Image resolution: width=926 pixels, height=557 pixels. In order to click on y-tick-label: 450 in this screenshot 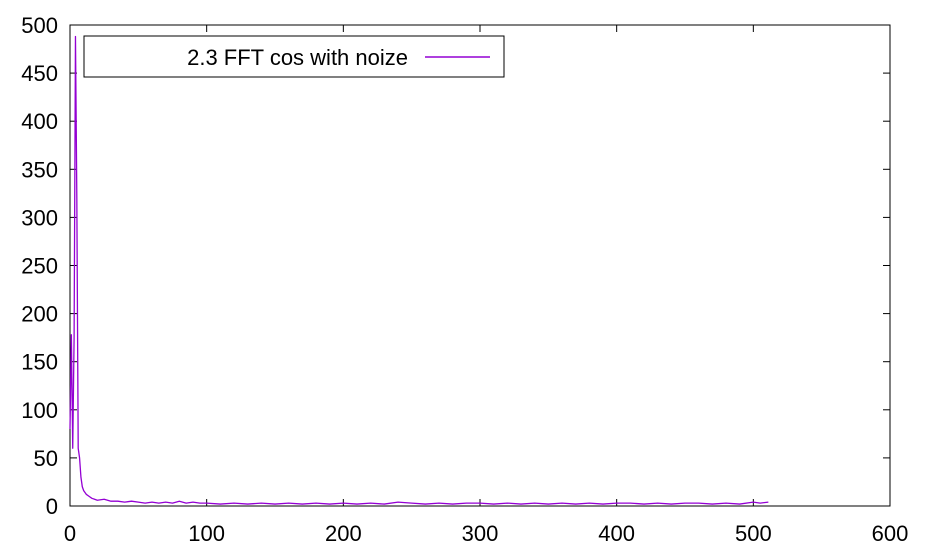, I will do `click(39, 73)`.